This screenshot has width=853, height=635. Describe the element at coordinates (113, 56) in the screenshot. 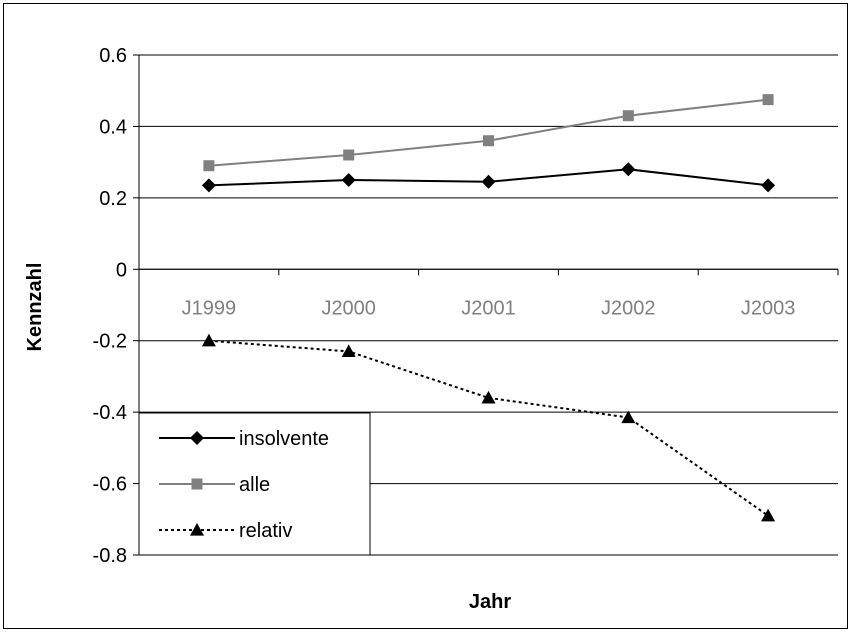

I see `y-tick-label: 0.6` at that location.